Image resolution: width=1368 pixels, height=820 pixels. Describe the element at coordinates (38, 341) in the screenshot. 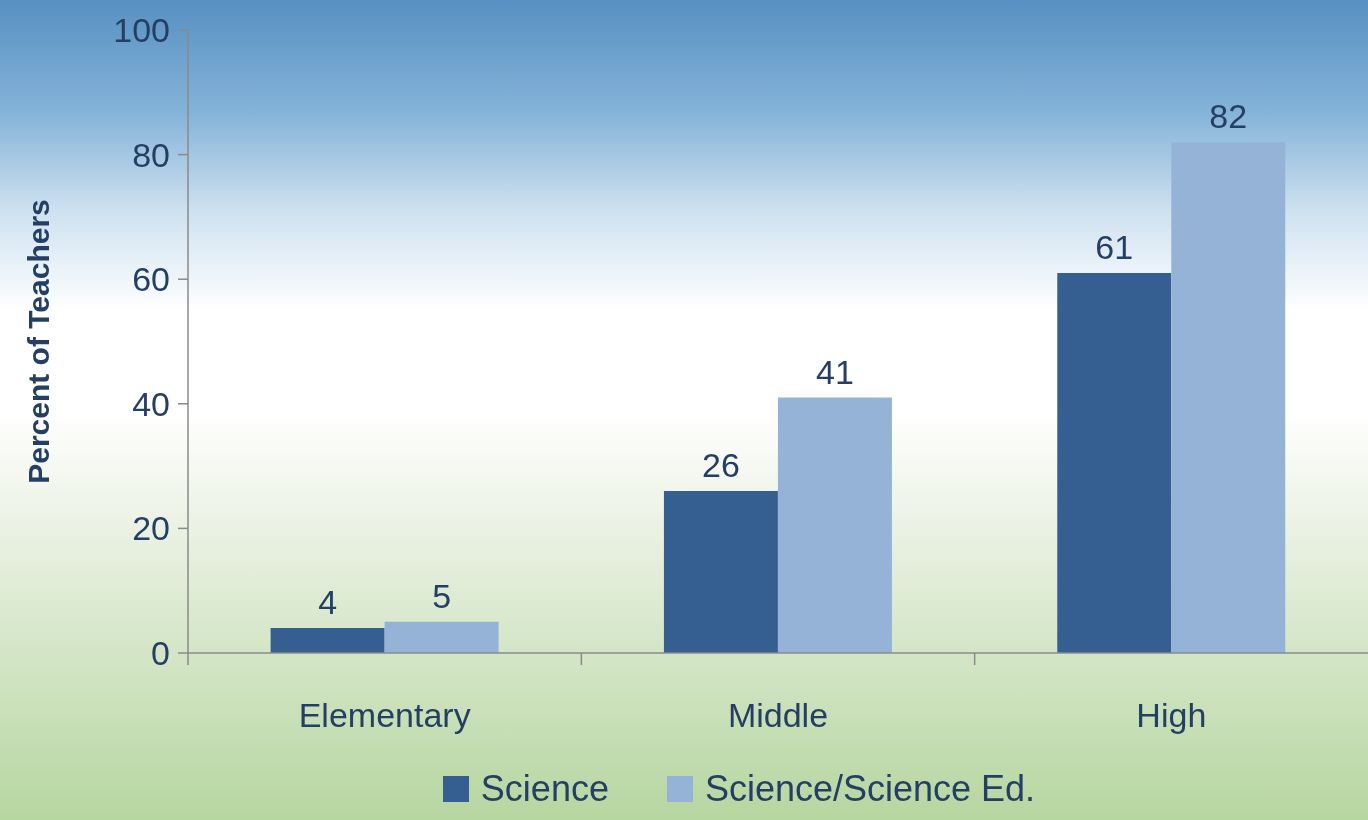

I see `y-axis-title: Percent of Teachers` at that location.